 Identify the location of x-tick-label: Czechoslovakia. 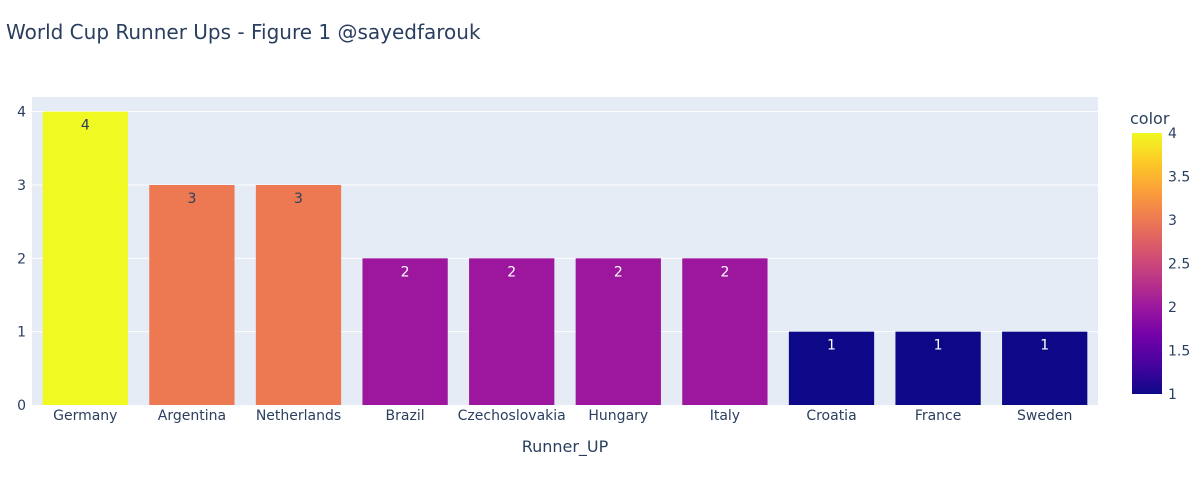
(512, 416).